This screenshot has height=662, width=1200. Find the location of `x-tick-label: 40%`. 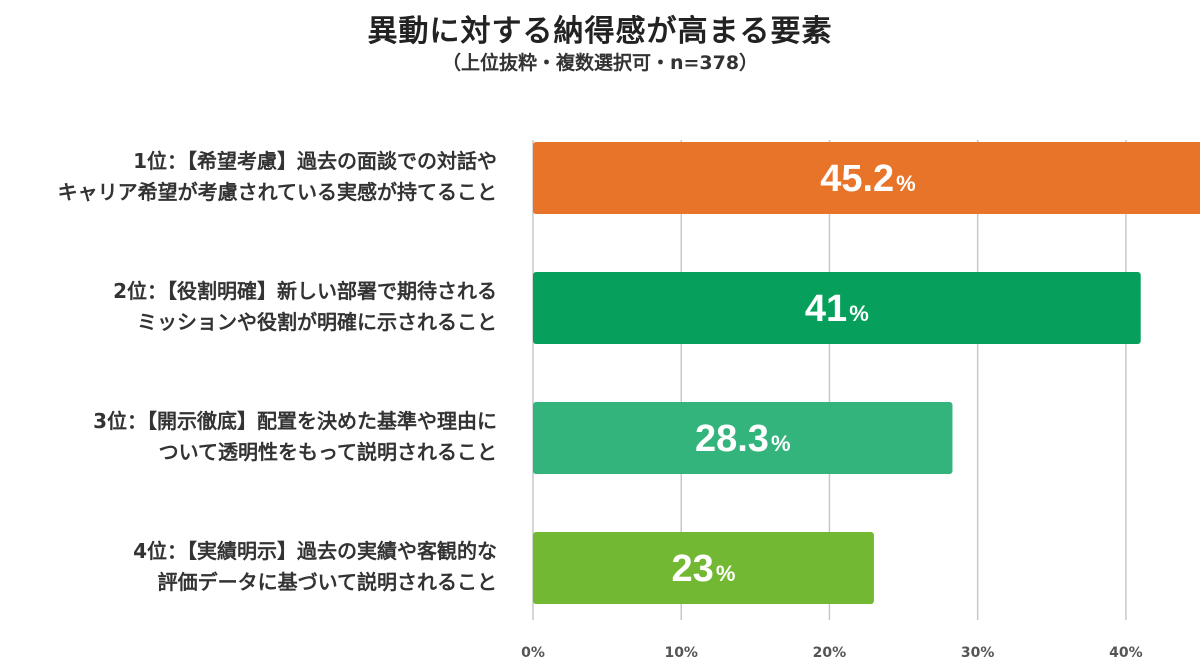

x-tick-label: 40% is located at coordinates (1126, 653).